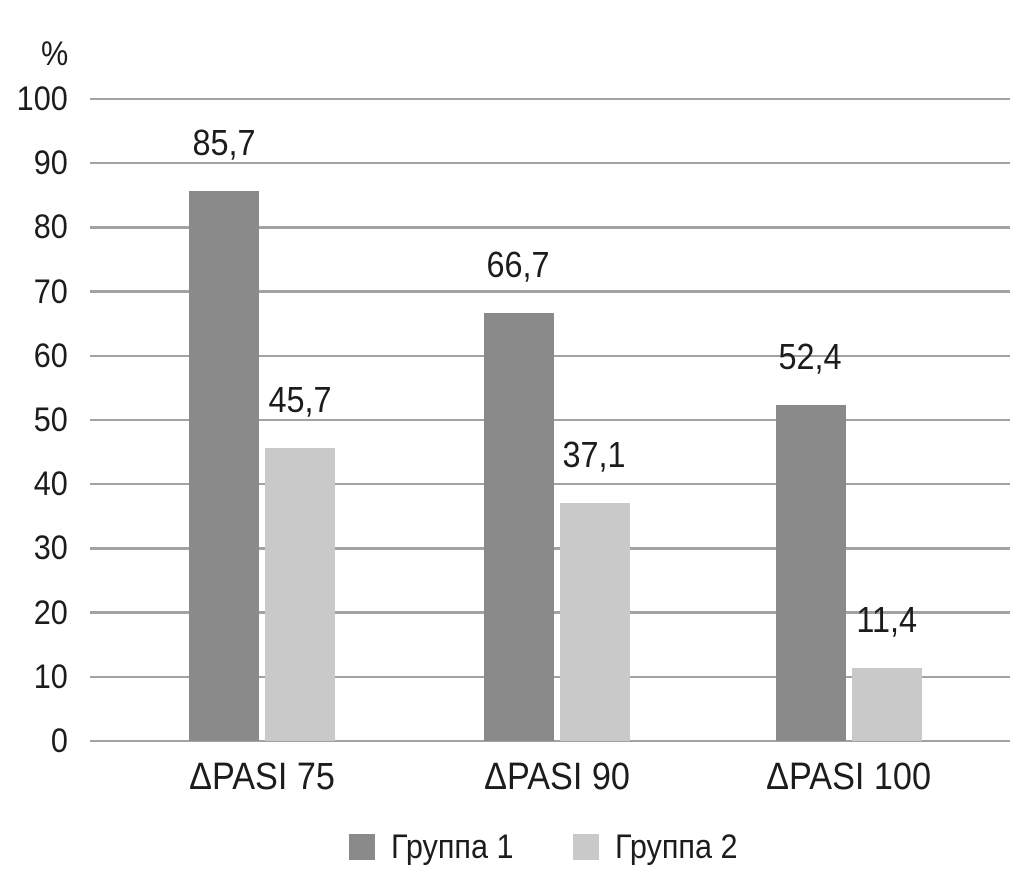  I want to click on bar-value-label: 45,7, so click(300, 399).